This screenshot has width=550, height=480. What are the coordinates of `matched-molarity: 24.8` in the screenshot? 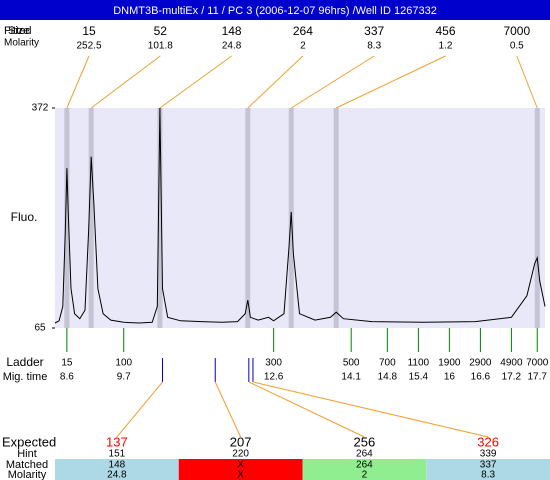 It's located at (117, 475).